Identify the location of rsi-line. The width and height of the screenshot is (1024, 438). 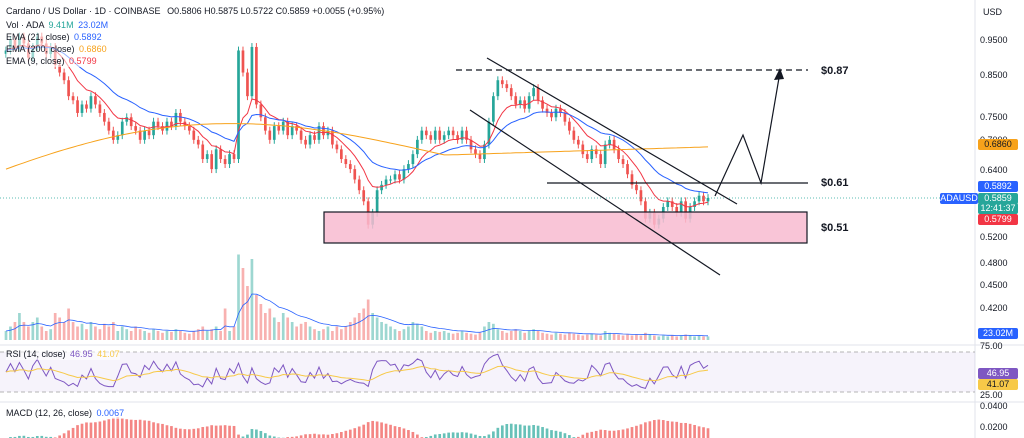
(357, 371).